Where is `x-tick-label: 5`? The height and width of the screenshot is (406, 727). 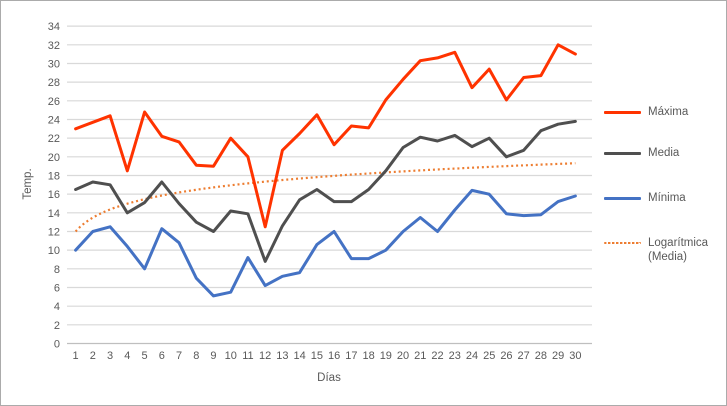 x-tick-label: 5 is located at coordinates (144, 356).